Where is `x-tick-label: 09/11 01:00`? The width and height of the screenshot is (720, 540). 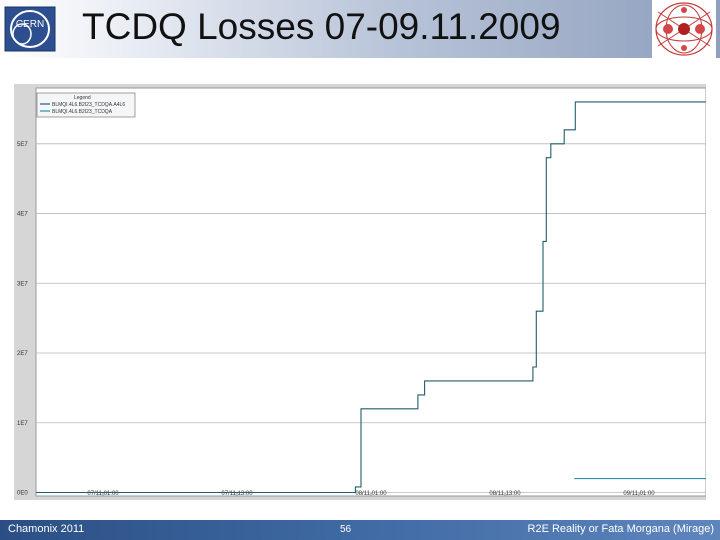 x-tick-label: 09/11 01:00 is located at coordinates (639, 494).